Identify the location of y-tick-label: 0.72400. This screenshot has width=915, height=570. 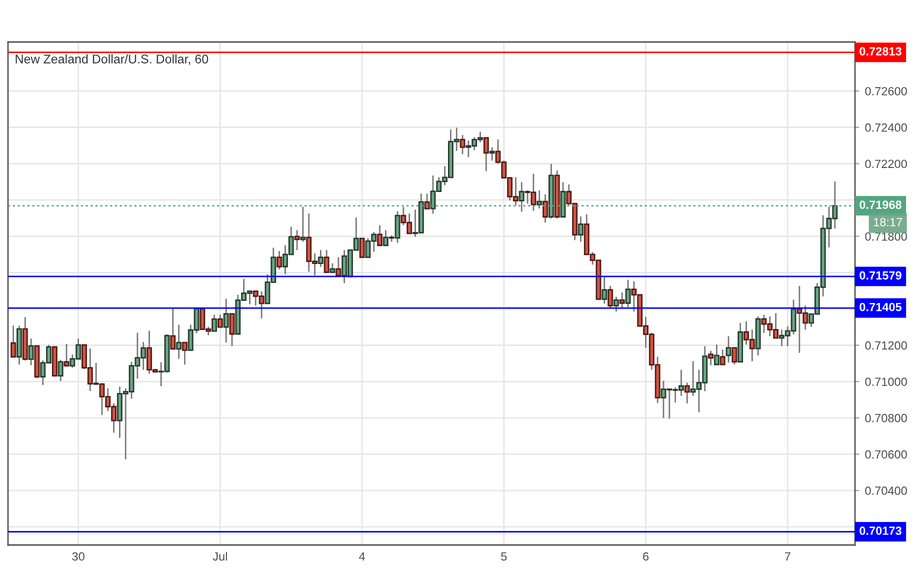
(886, 127).